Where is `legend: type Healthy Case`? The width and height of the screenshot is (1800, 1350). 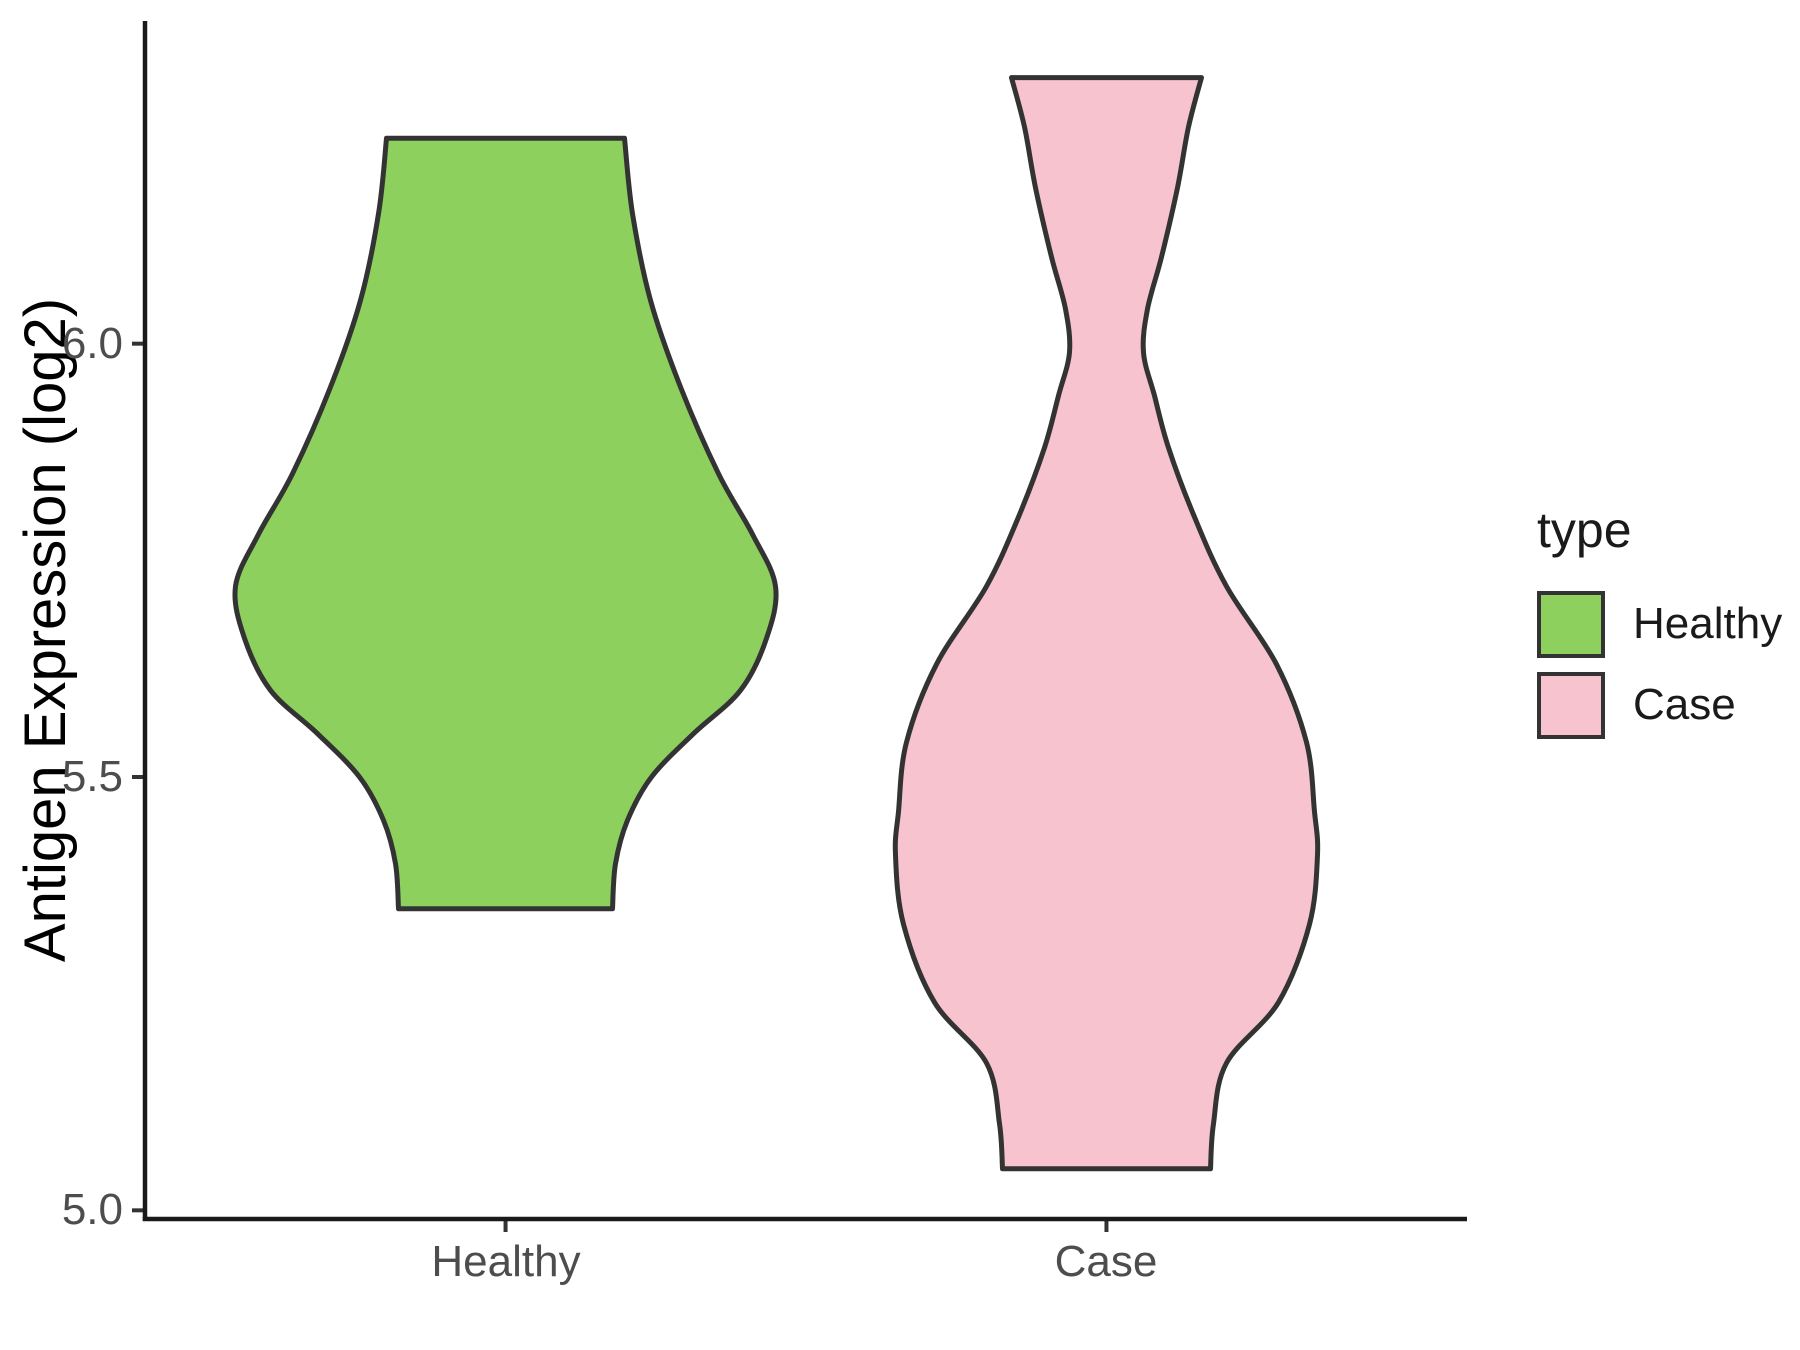 legend: type Healthy Case is located at coordinates (1659, 623).